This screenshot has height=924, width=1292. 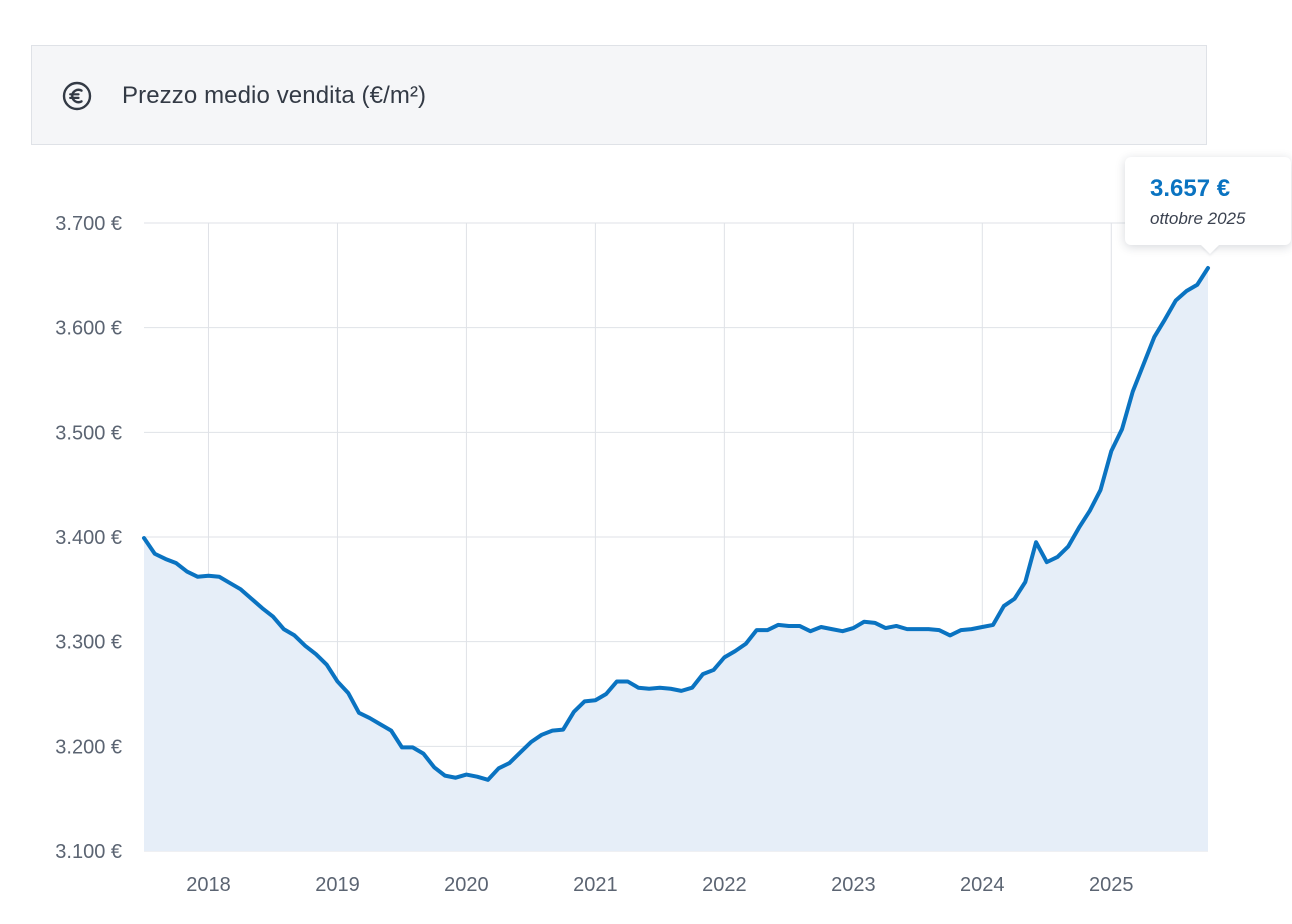 What do you see at coordinates (1198, 218) in the screenshot?
I see `tooltip-date: ottobre 2025` at bounding box center [1198, 218].